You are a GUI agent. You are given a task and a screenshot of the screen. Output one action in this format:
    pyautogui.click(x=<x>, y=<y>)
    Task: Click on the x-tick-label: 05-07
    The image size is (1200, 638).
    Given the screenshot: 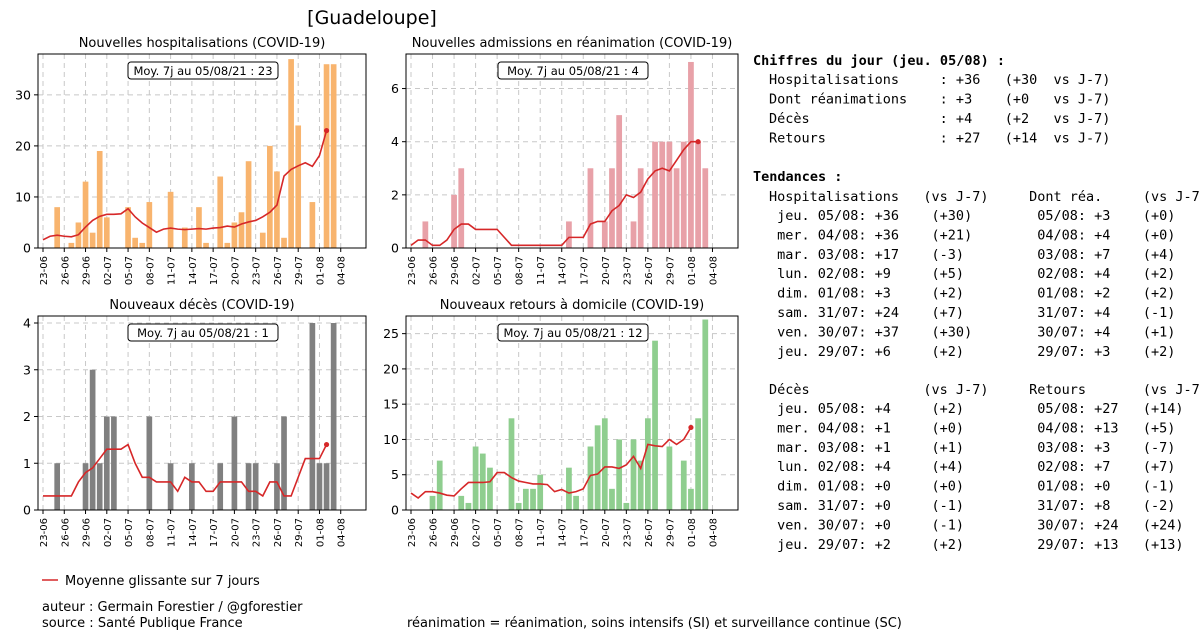 What is the action you would take?
    pyautogui.click(x=498, y=532)
    